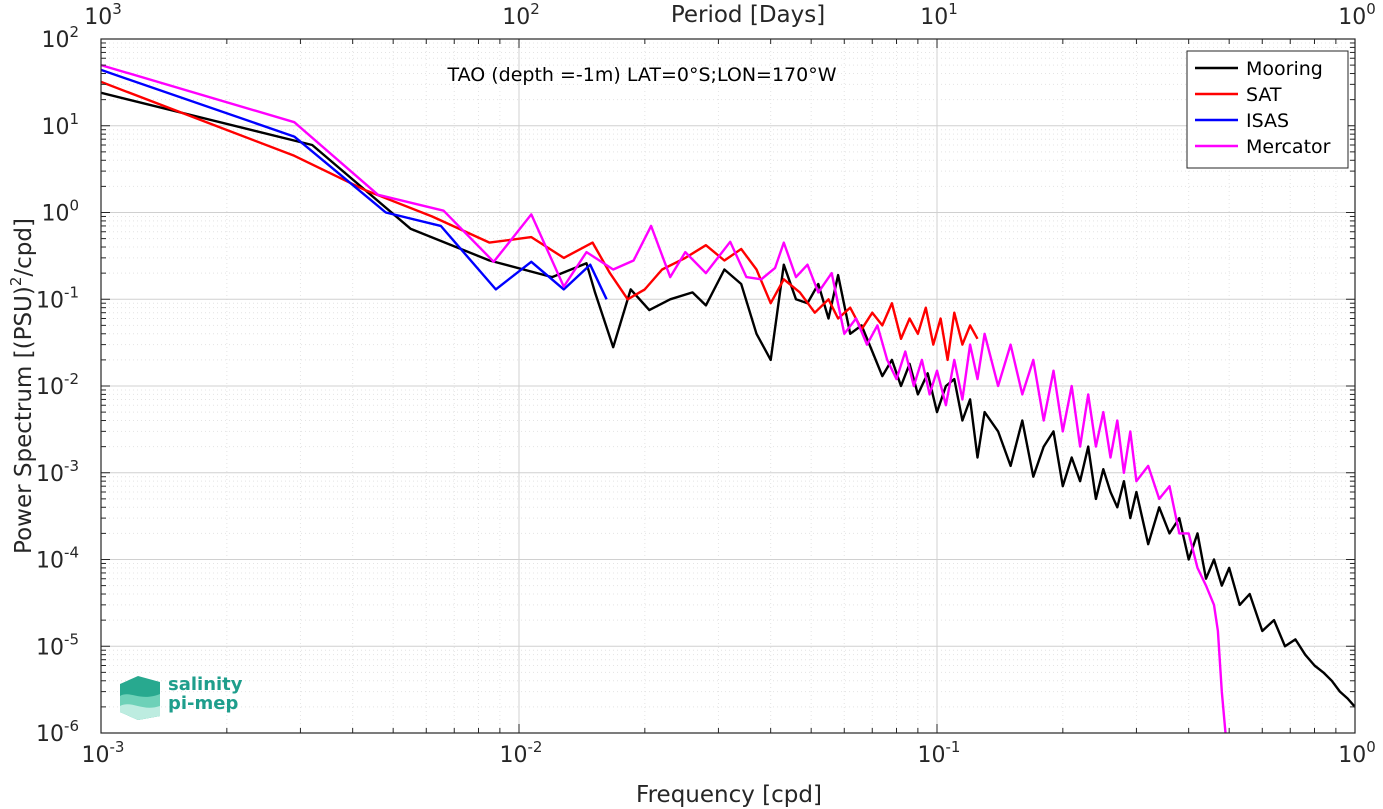 The height and width of the screenshot is (809, 1383). I want to click on legend-box, so click(1267, 109).